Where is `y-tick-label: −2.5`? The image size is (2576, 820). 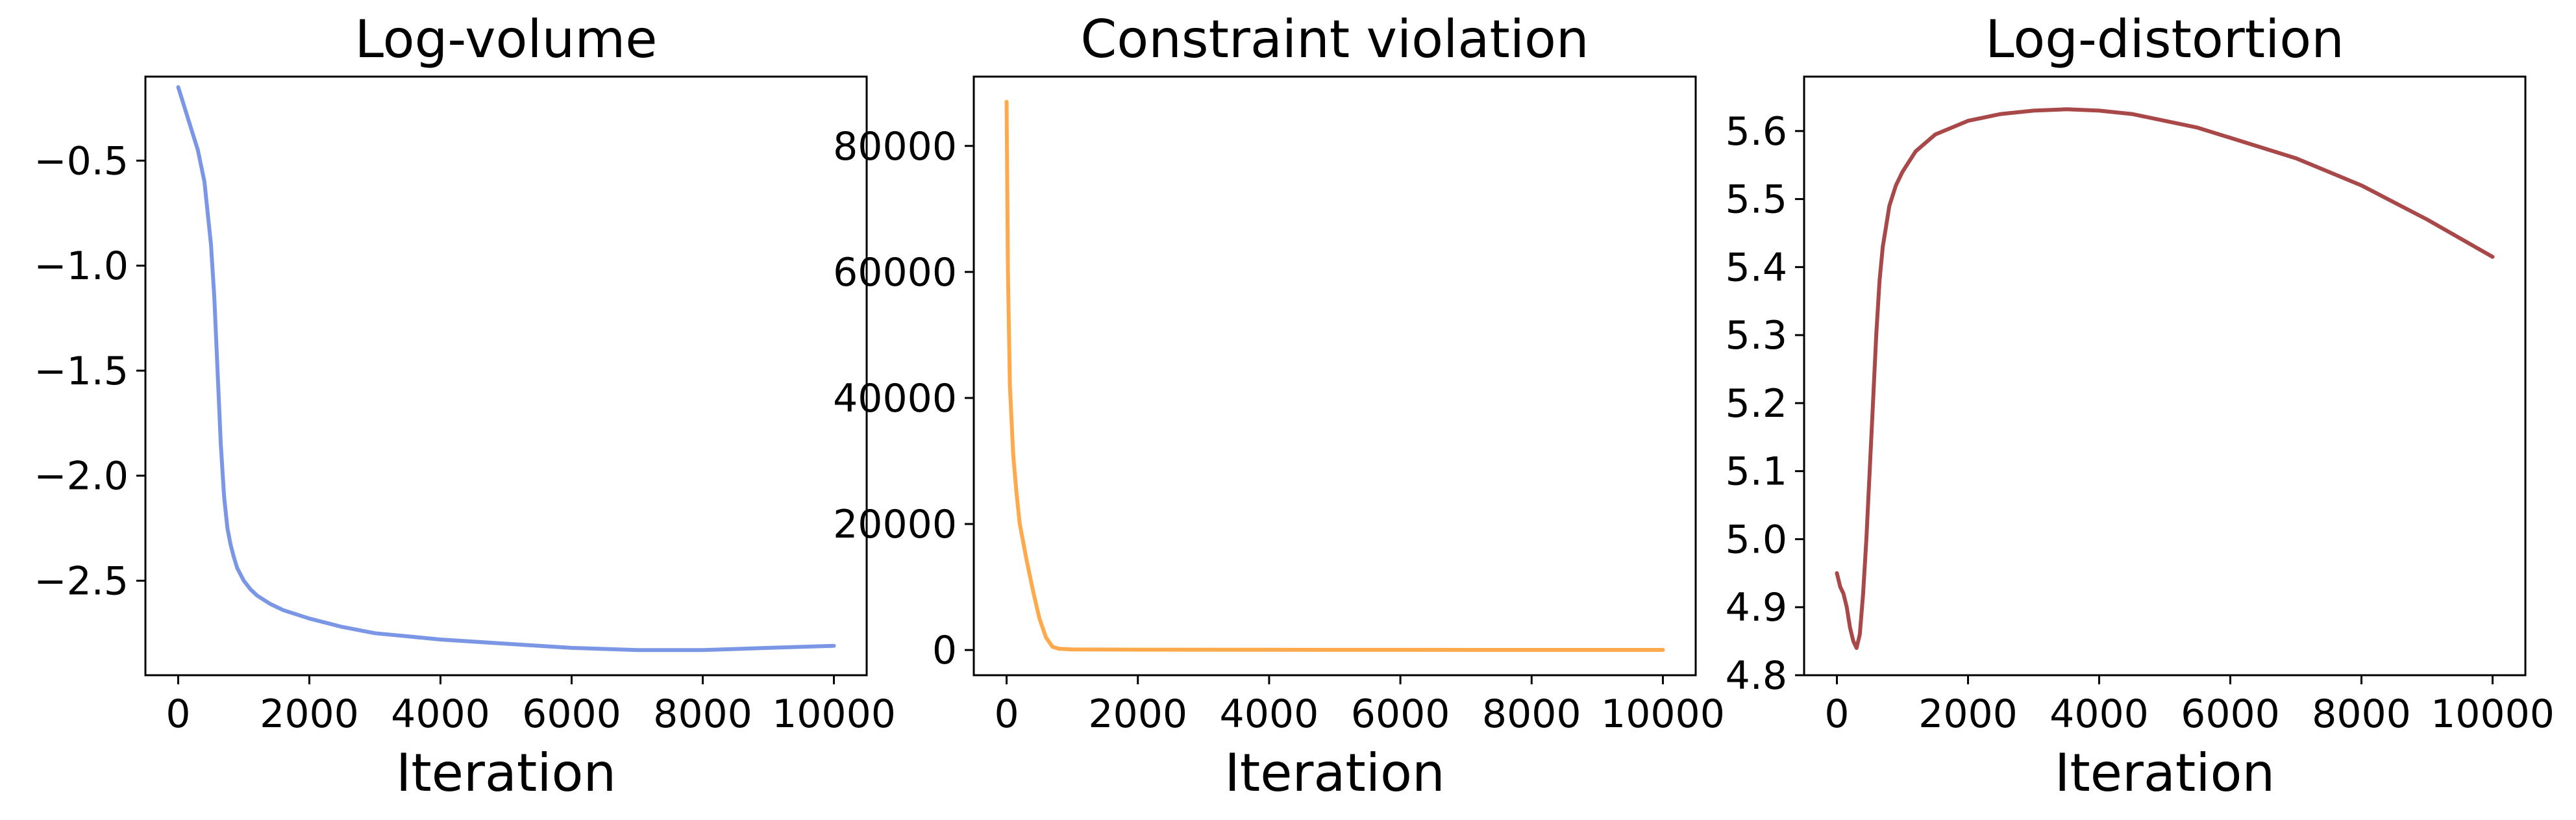
y-tick-label: −2.5 is located at coordinates (81, 581).